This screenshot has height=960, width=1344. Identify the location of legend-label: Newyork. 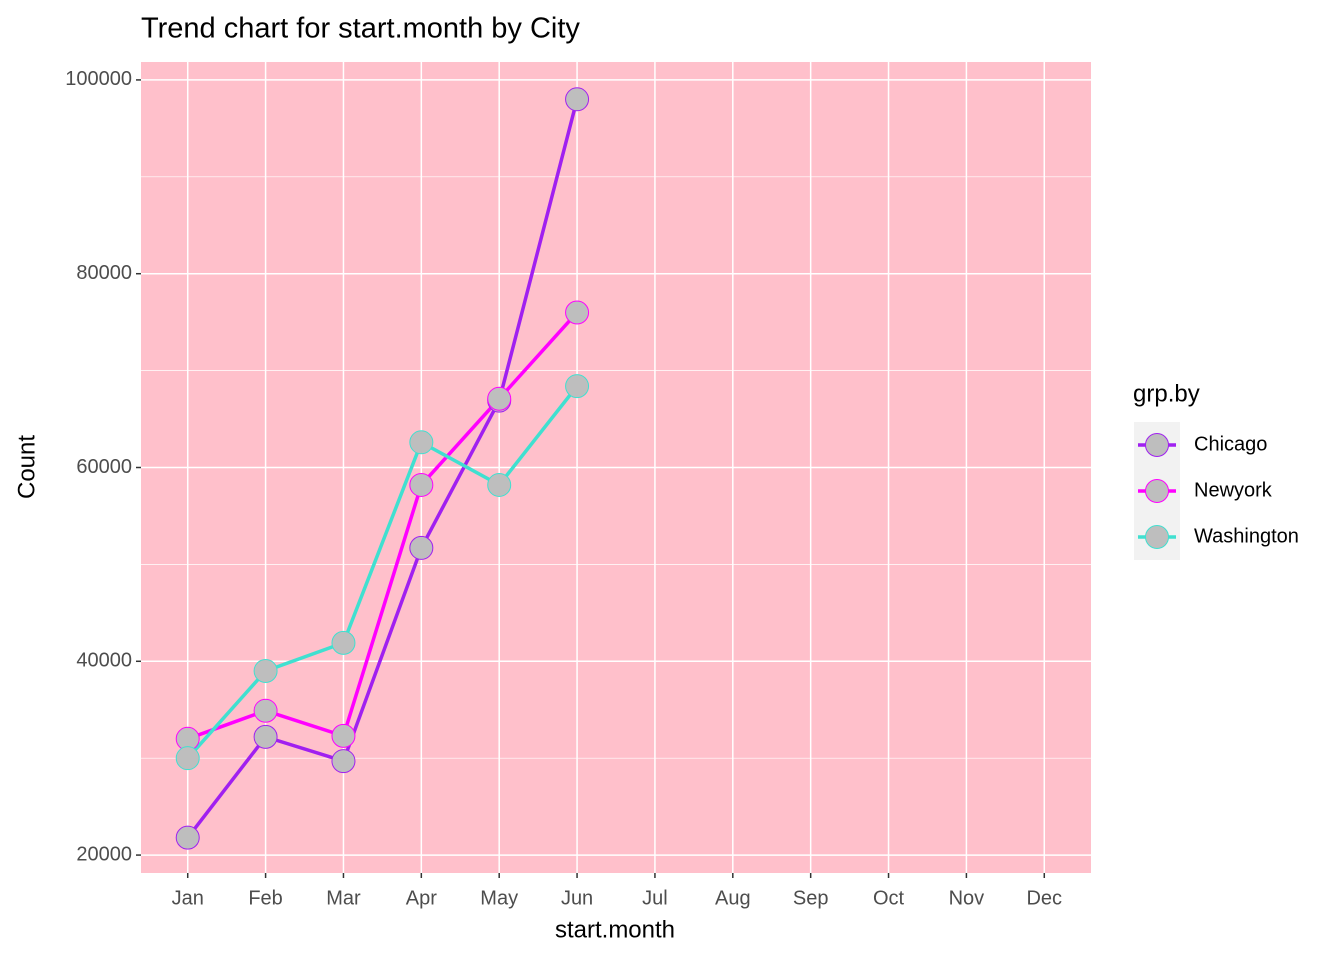
(1233, 490).